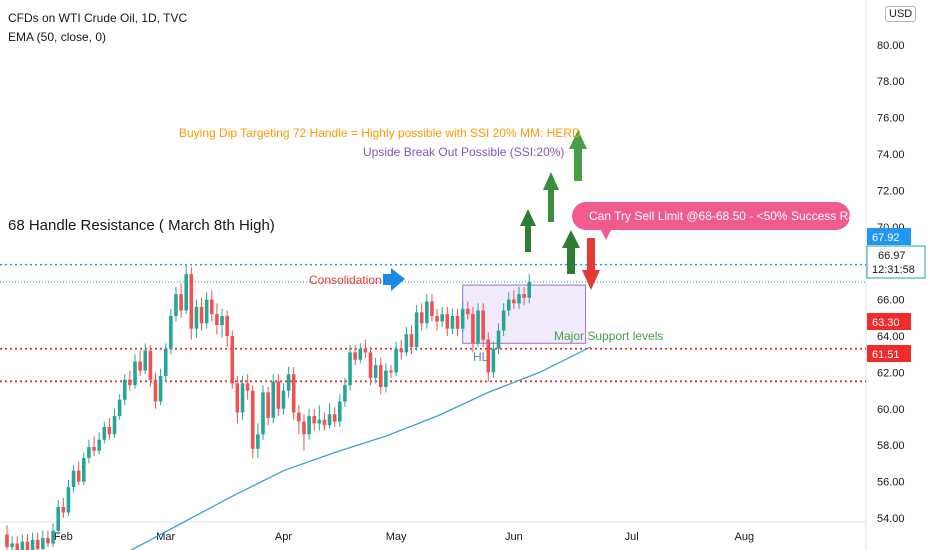  What do you see at coordinates (514, 537) in the screenshot?
I see `x-tick-label: Jun` at bounding box center [514, 537].